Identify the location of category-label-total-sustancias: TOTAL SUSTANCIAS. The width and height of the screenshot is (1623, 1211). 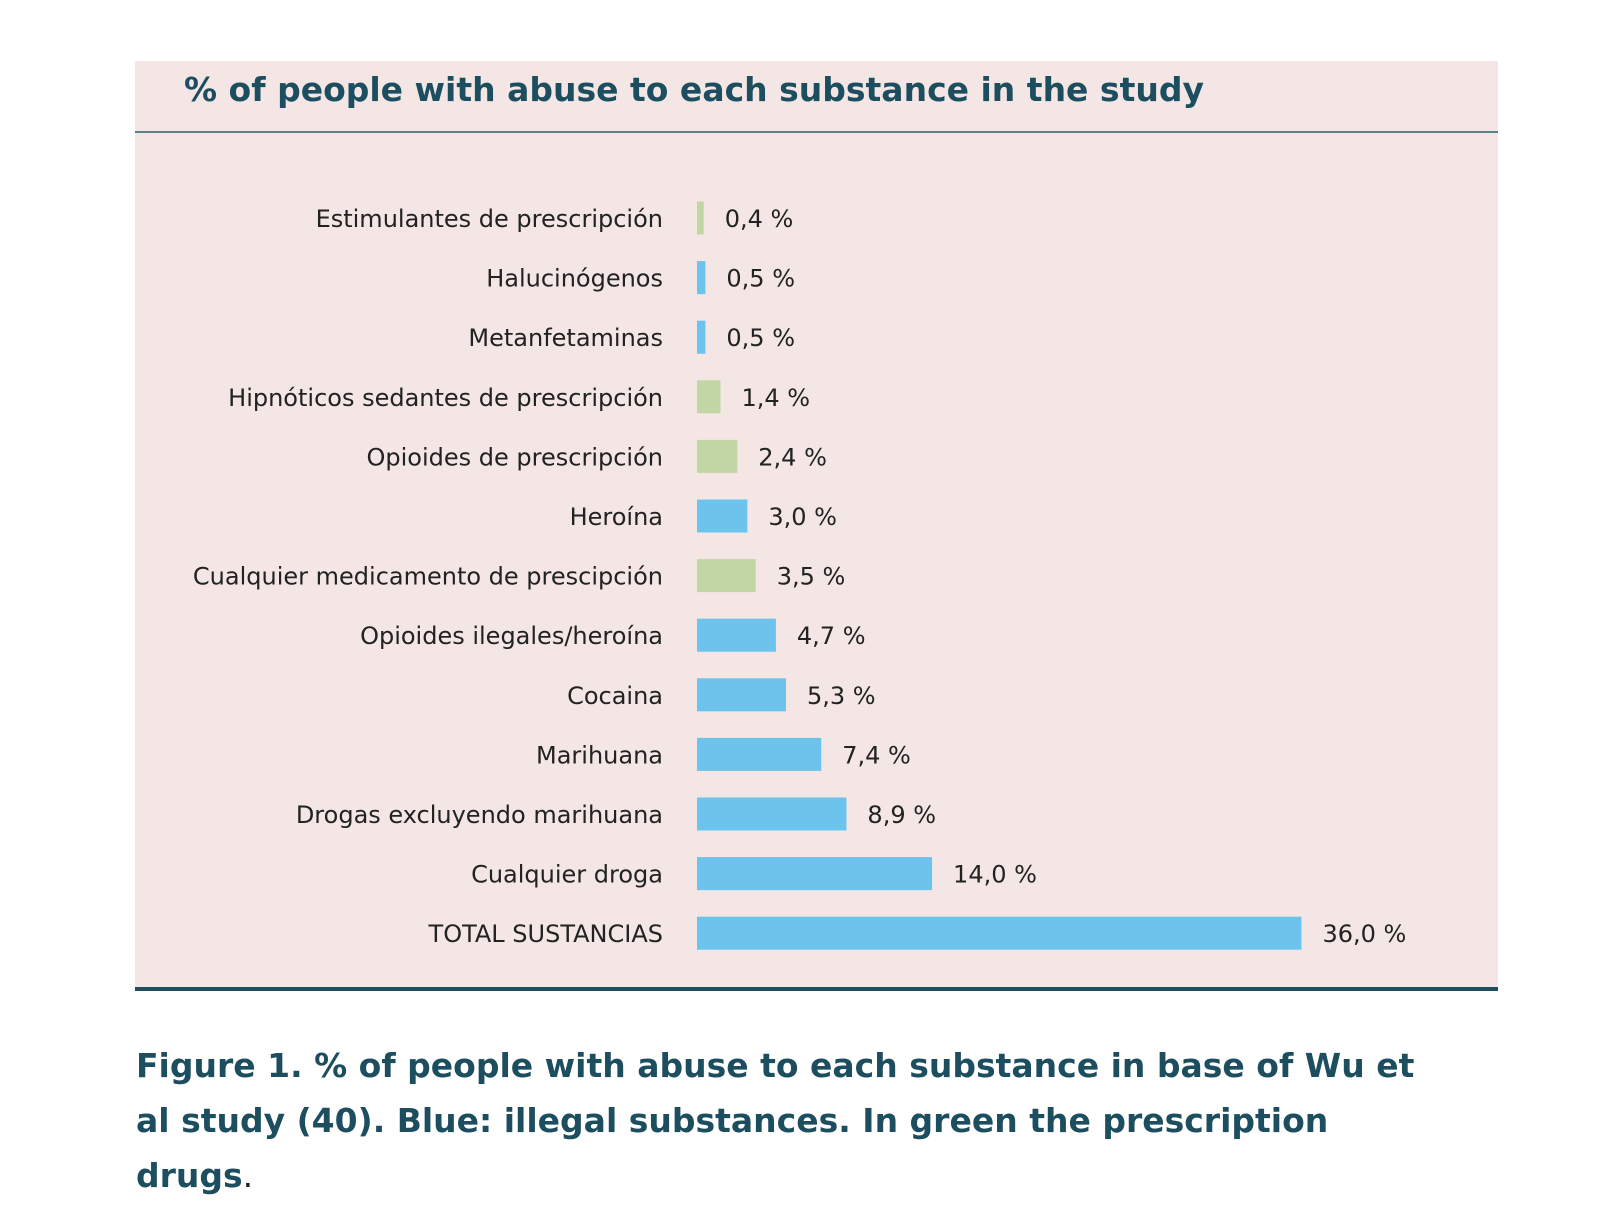
(545, 934).